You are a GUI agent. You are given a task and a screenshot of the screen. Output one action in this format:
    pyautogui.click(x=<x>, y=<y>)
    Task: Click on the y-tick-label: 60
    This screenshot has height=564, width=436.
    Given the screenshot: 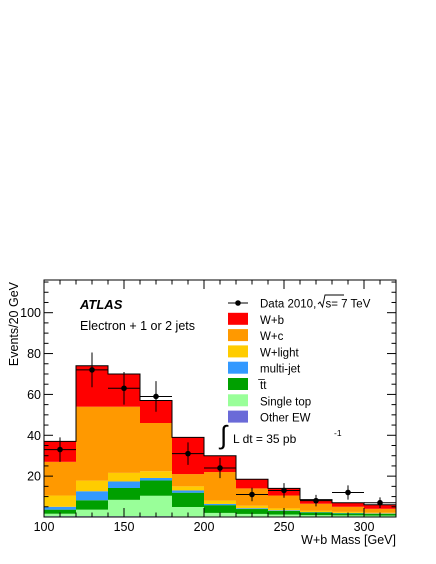 What is the action you would take?
    pyautogui.click(x=34, y=395)
    